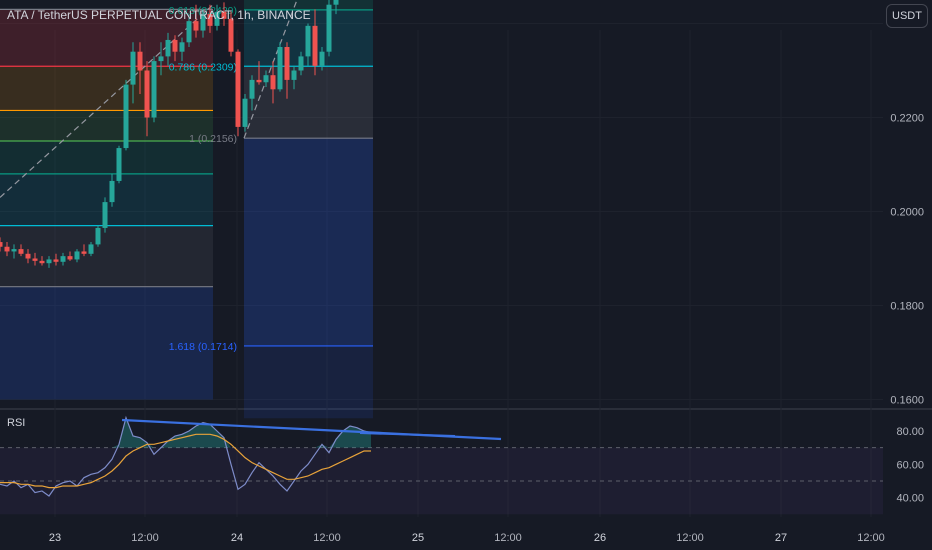 The image size is (932, 550). What do you see at coordinates (907, 16) in the screenshot?
I see `currency-button: USDT` at bounding box center [907, 16].